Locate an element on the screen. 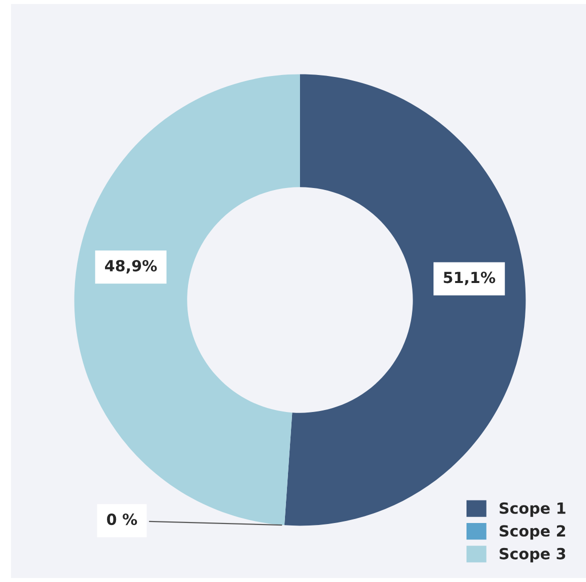 The width and height of the screenshot is (586, 582). data-label: 48,9% is located at coordinates (131, 267).